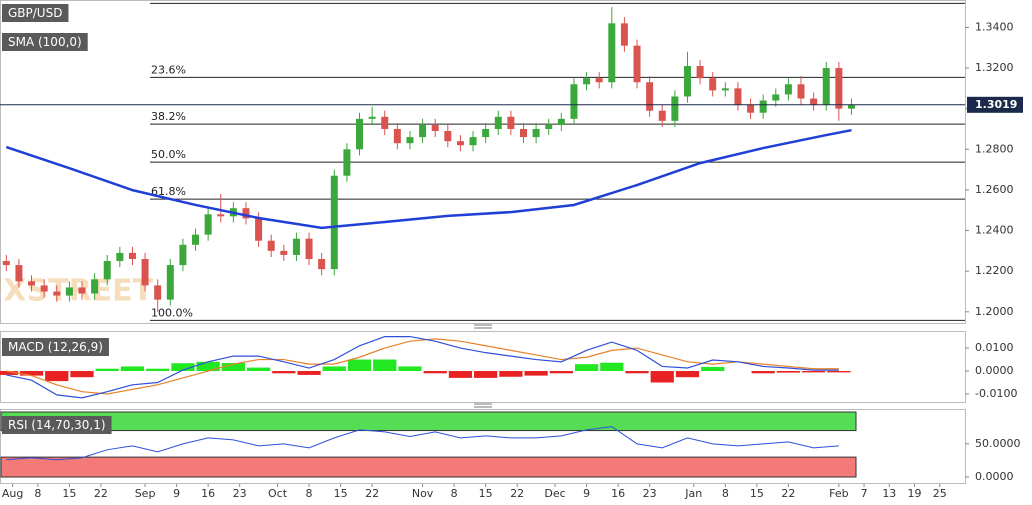  I want to click on indicator-label: MACD (12,26,9), so click(55, 347).